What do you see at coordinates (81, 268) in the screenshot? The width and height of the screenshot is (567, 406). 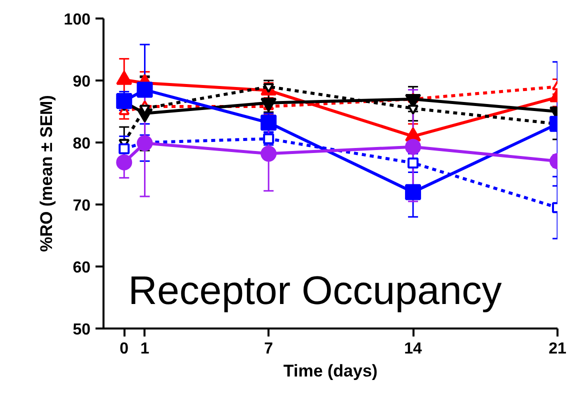 I see `y-tick-label: 60` at bounding box center [81, 268].